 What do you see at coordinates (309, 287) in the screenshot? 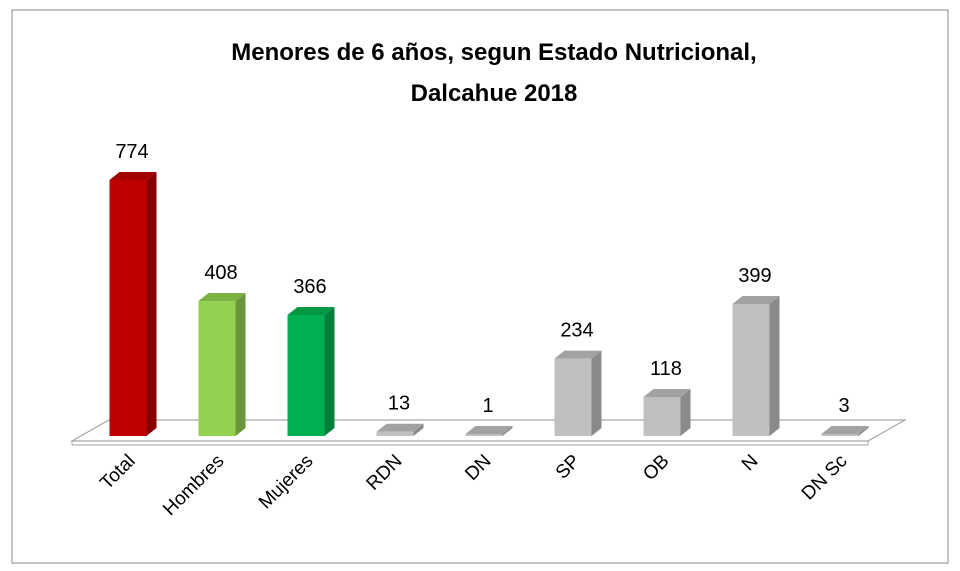
I see `data-label: 366` at bounding box center [309, 287].